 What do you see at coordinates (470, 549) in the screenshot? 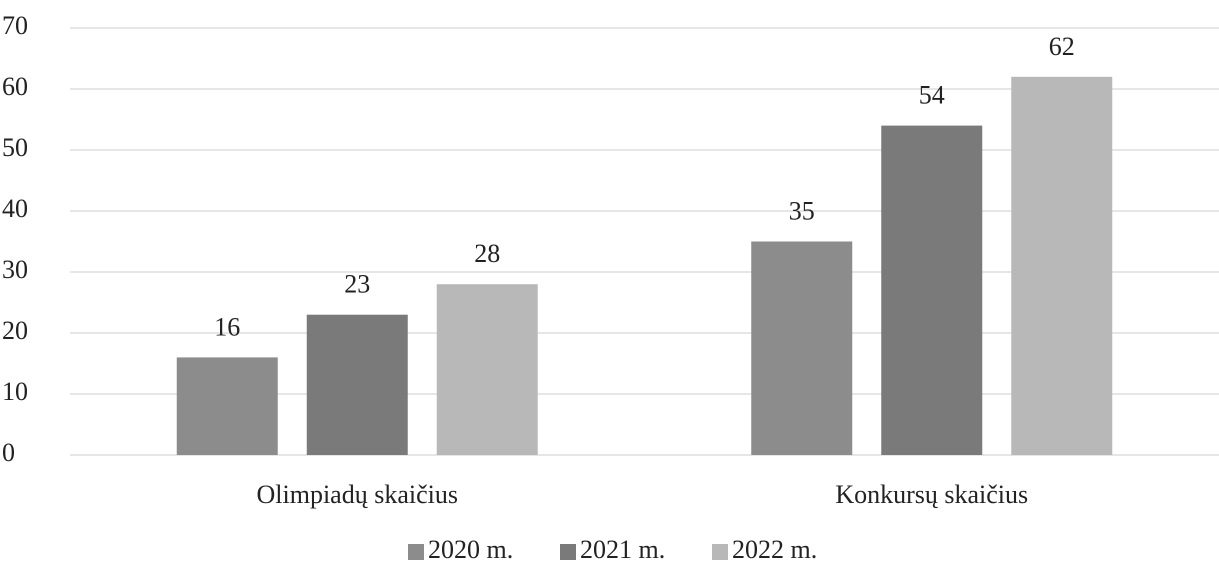
I see `legend-label: 2020 m.` at bounding box center [470, 549].